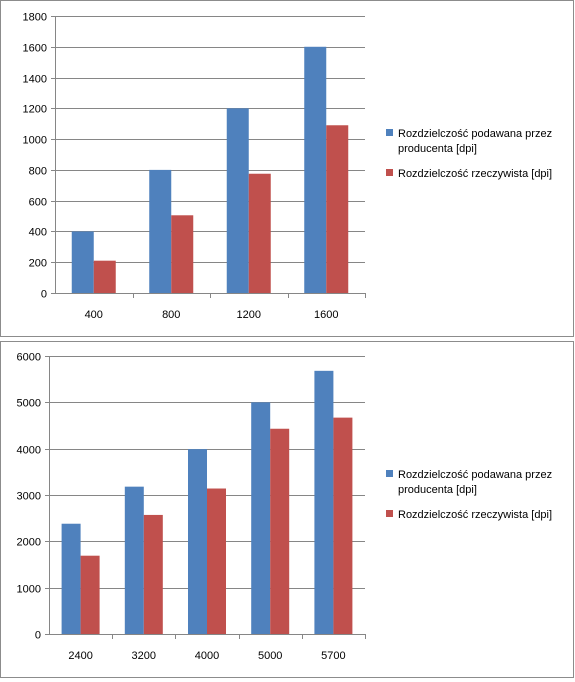 The width and height of the screenshot is (575, 682). Describe the element at coordinates (144, 656) in the screenshot. I see `x-tick-label: 3200` at that location.